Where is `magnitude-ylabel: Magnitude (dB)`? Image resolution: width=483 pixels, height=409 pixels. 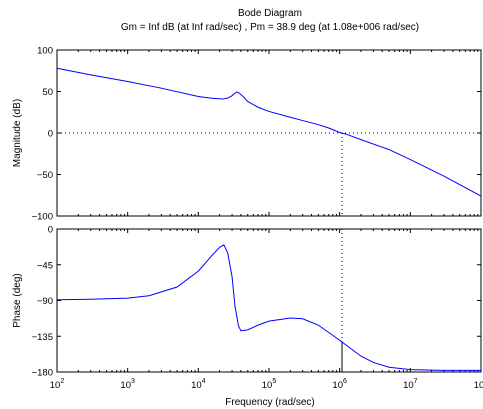 magnitude-ylabel: Magnitude (dB) is located at coordinates (17, 133).